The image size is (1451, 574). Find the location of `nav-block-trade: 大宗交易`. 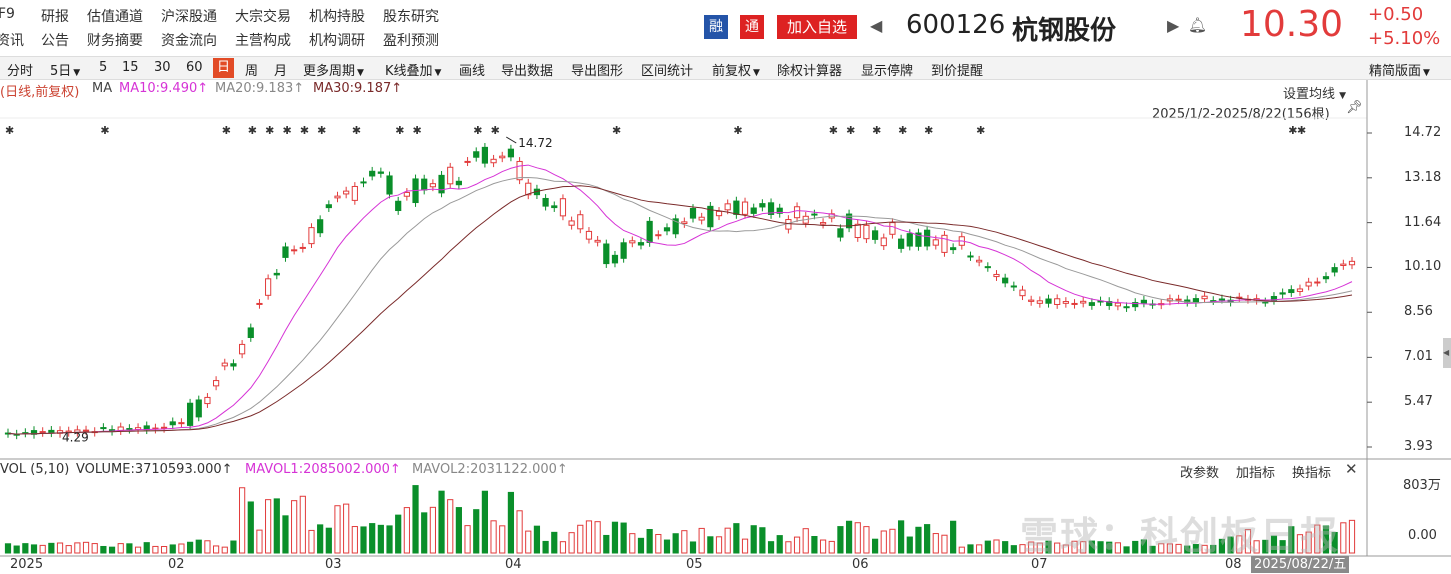

nav-block-trade: 大宗交易 is located at coordinates (263, 17).